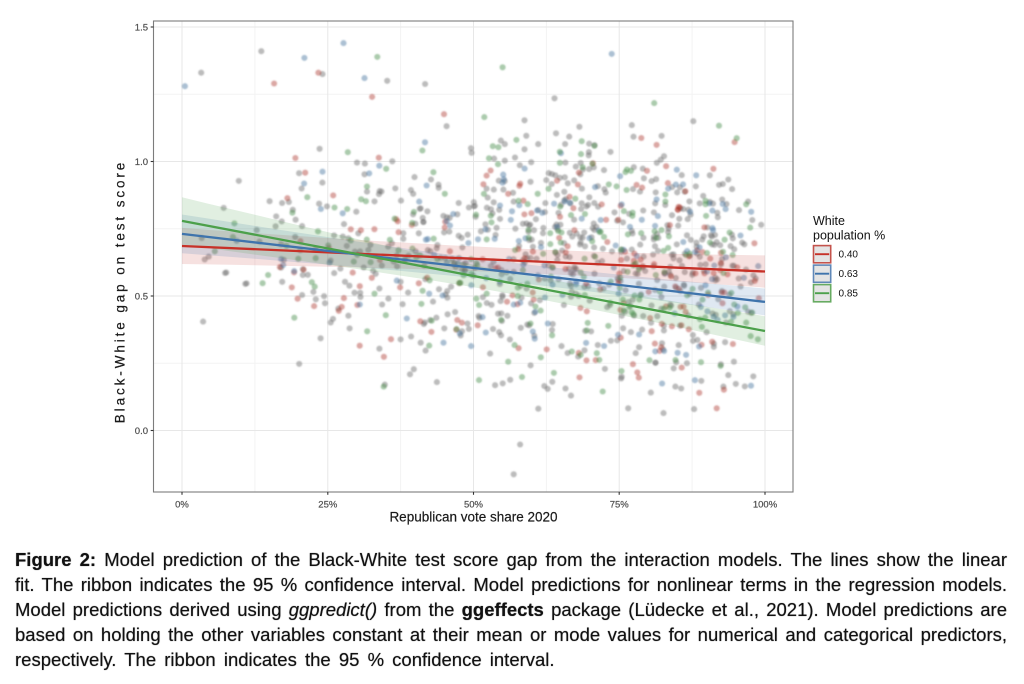 The width and height of the screenshot is (1024, 684). Describe the element at coordinates (328, 505) in the screenshot. I see `svg-text: 25%` at that location.